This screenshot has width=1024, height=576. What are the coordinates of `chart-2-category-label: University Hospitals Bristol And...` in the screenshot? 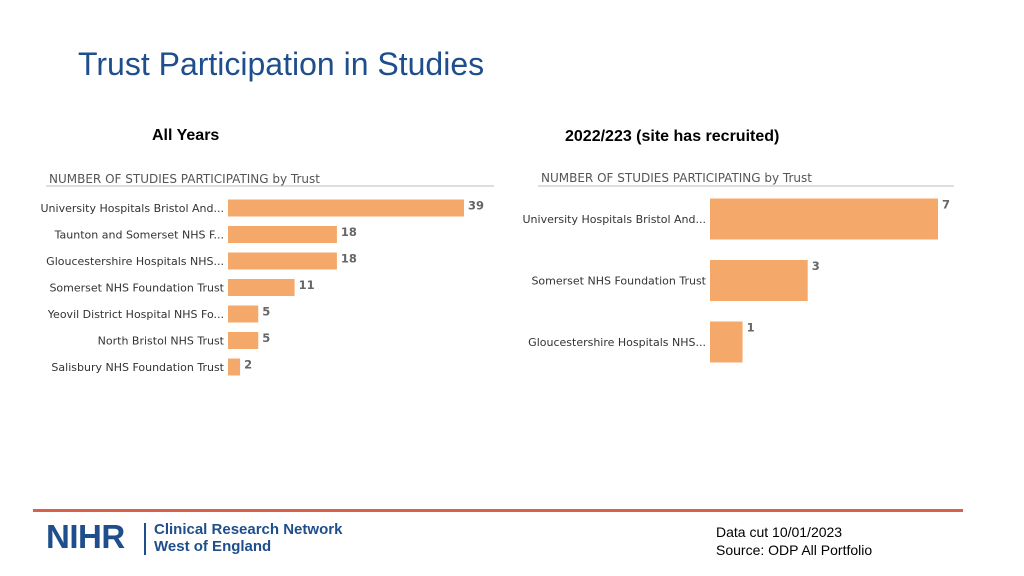 It's located at (614, 219).